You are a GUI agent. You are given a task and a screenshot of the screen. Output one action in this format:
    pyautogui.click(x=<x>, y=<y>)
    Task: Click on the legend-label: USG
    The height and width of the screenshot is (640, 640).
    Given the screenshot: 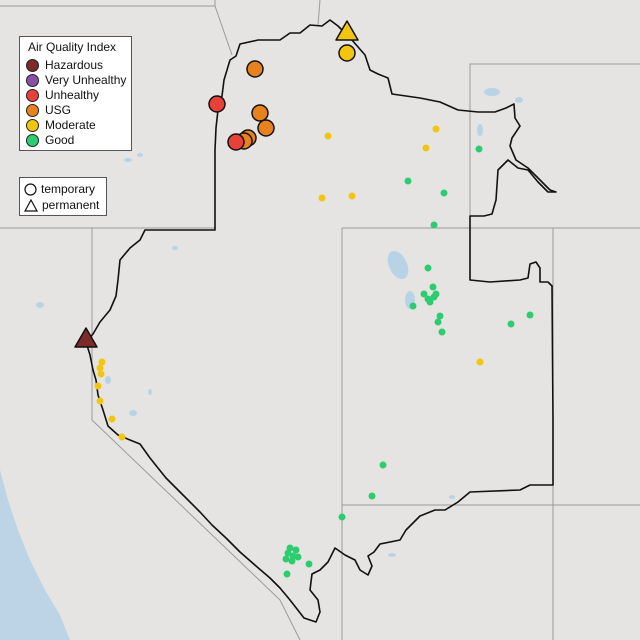 What is the action you would take?
    pyautogui.click(x=58, y=110)
    